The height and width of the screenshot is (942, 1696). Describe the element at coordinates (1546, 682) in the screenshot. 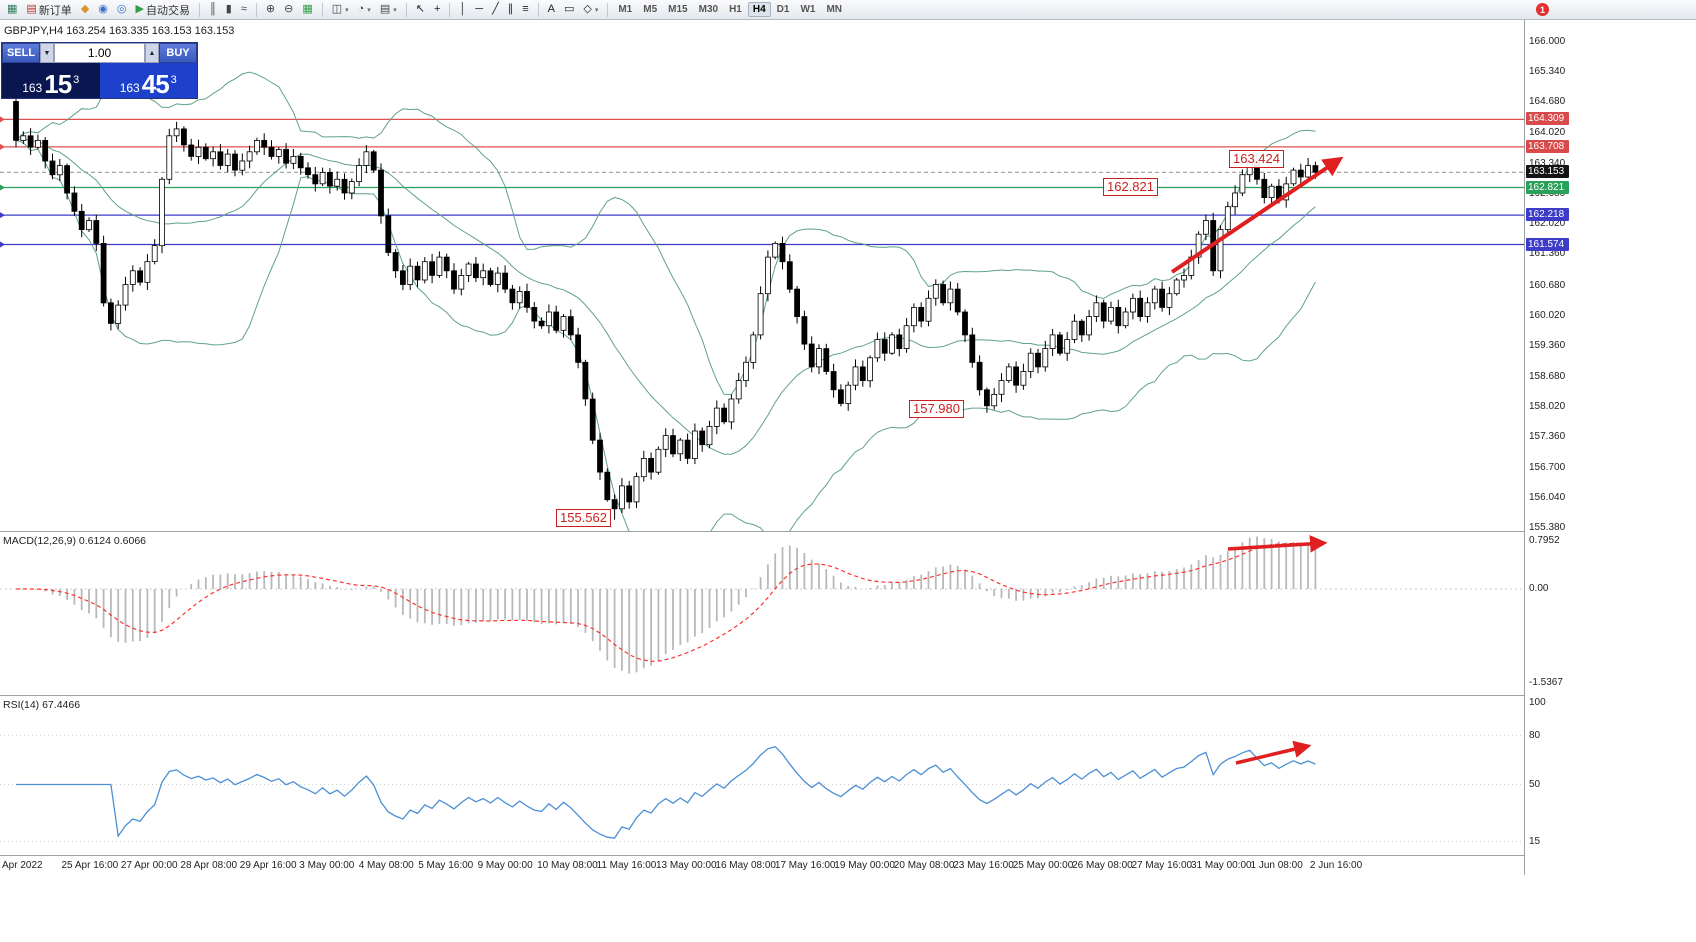

I see `macd-tick-label: -1.5367` at that location.